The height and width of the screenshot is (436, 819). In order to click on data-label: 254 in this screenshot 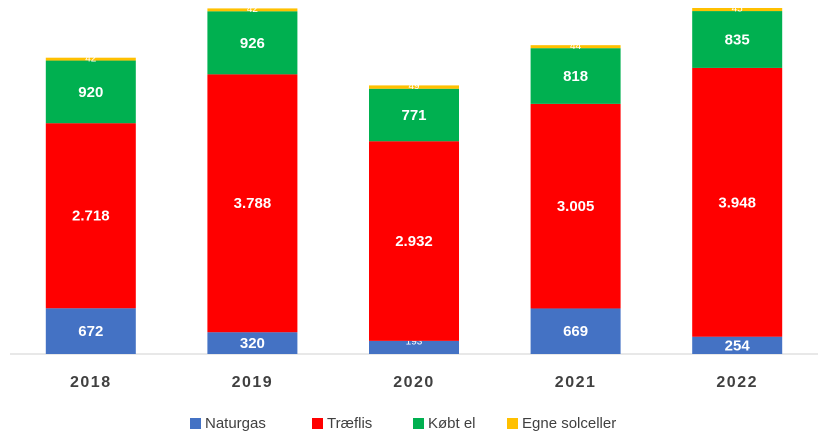, I will do `click(738, 345)`.